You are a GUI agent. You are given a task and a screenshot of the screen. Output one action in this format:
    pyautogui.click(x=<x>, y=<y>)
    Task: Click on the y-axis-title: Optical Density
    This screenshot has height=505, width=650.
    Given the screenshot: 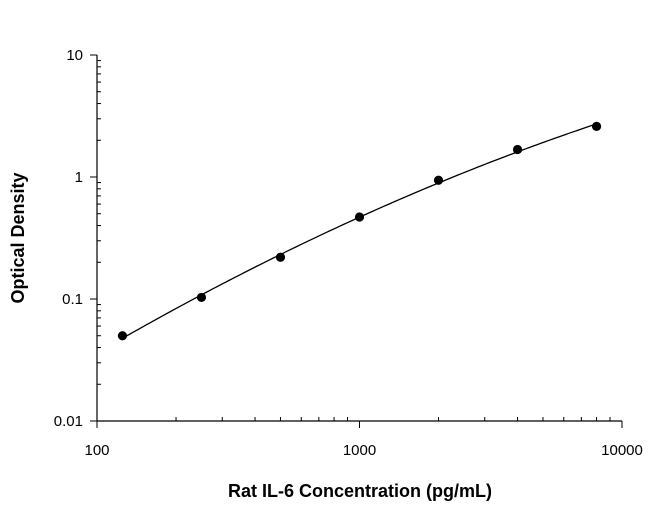 What is the action you would take?
    pyautogui.click(x=18, y=237)
    